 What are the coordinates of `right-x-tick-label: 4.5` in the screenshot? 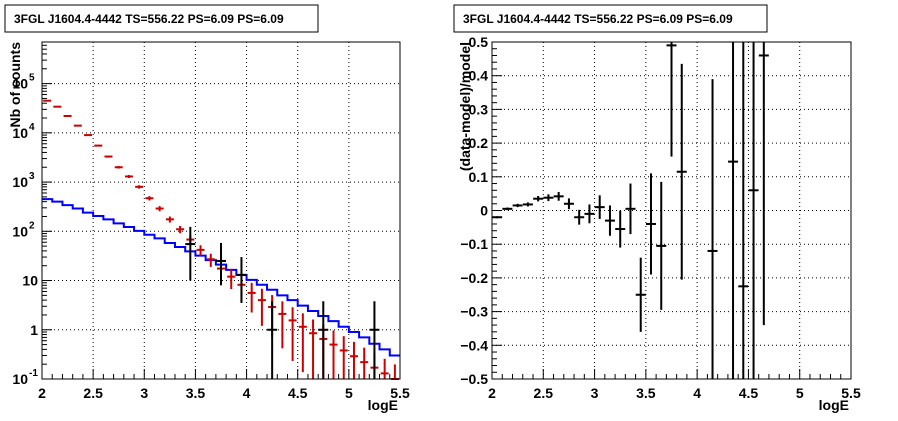 It's located at (749, 393).